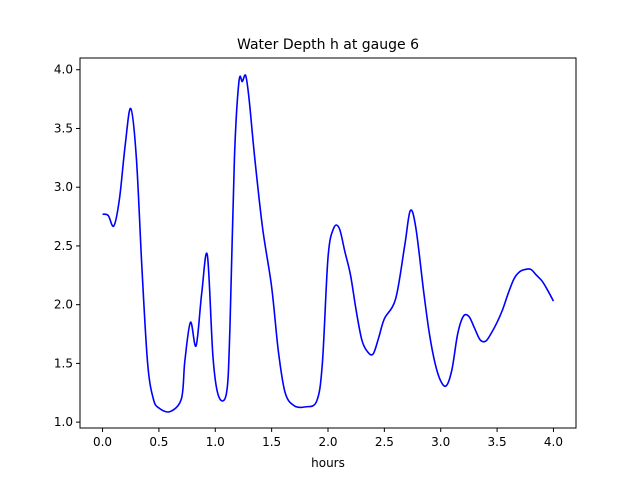  I want to click on x-tick-label: 0.0, so click(102, 442).